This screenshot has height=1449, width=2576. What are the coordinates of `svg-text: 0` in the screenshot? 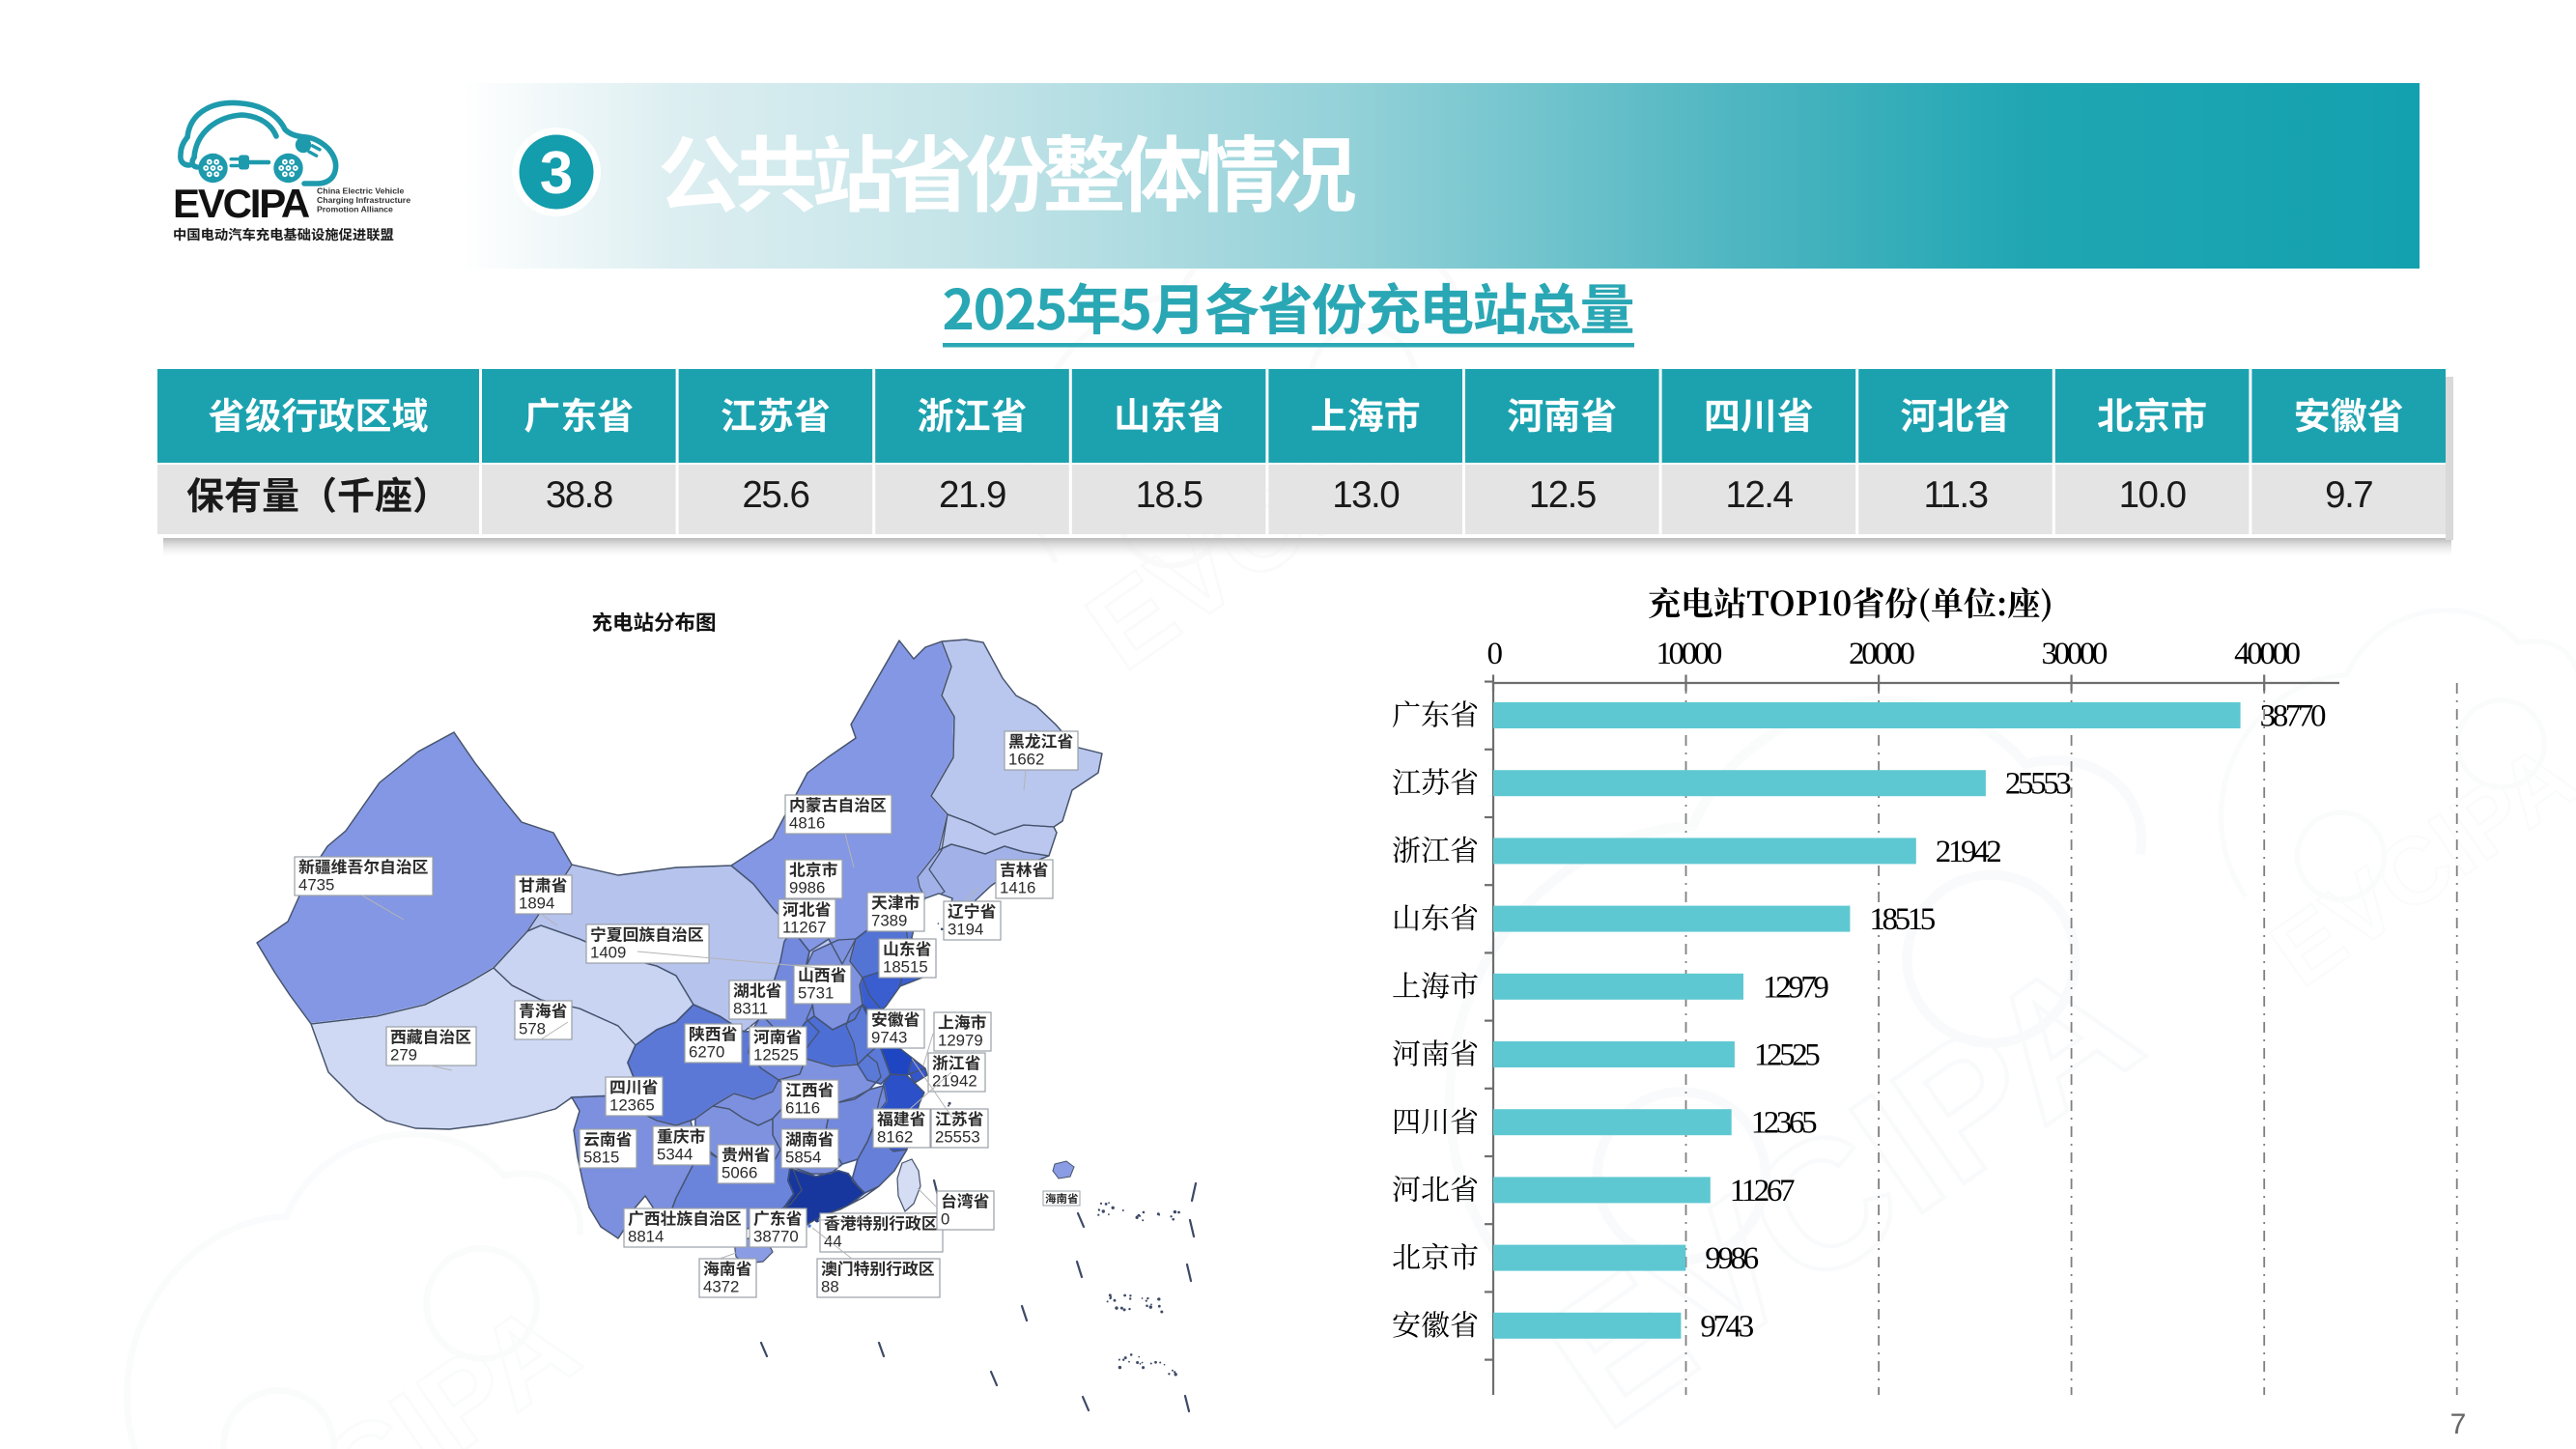 It's located at (945, 1219).